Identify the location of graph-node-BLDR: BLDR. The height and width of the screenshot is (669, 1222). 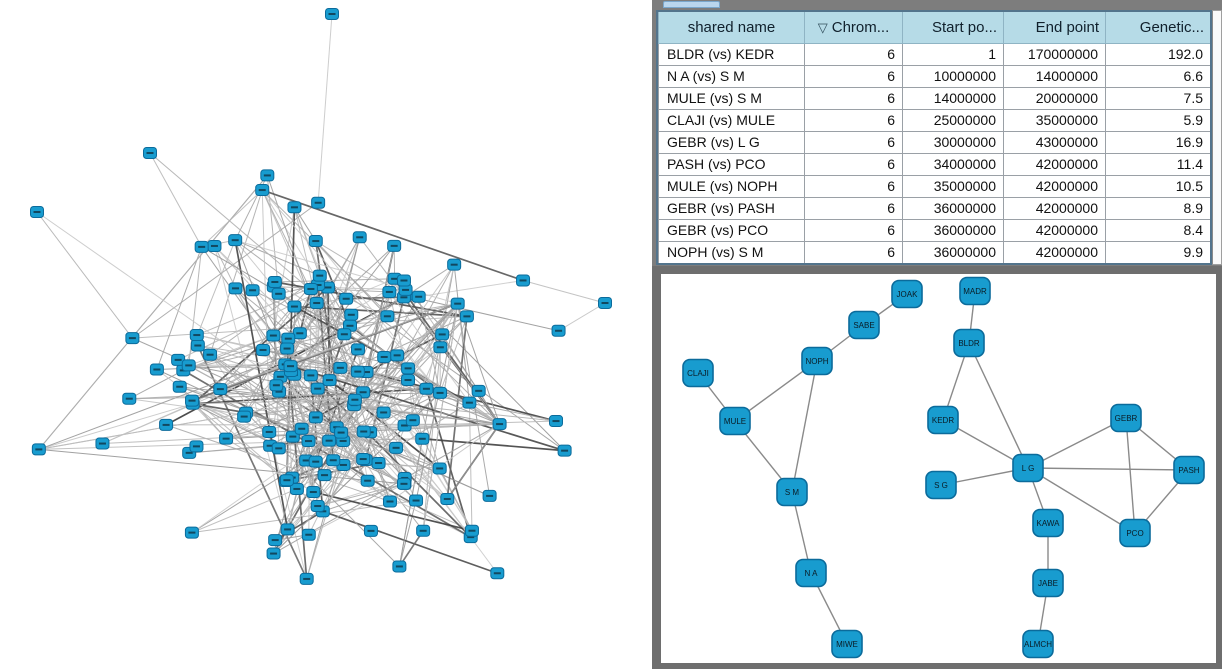
(969, 343).